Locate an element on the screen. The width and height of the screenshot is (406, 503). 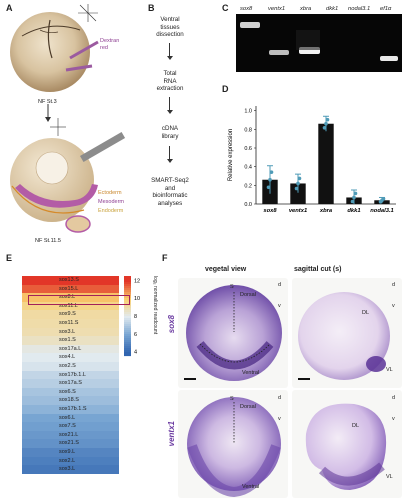
heatmap-row-label: sox17a.L is located at coordinates (70, 348).